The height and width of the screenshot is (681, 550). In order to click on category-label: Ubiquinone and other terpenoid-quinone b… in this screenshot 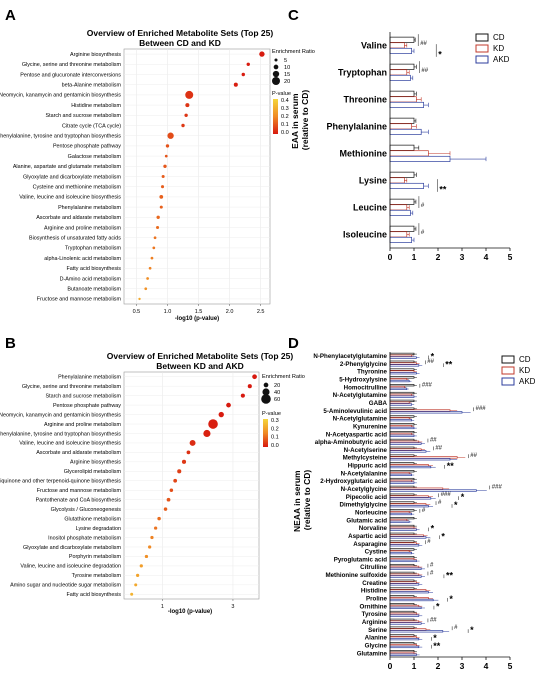, I will do `click(60, 482)`.